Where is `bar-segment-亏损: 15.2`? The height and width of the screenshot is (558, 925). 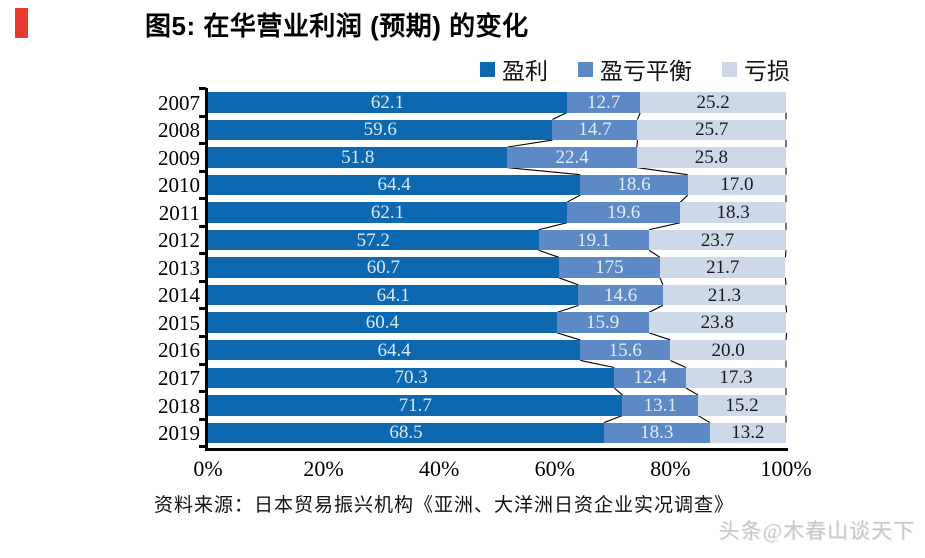
bar-segment-亏损: 15.2 is located at coordinates (742, 405).